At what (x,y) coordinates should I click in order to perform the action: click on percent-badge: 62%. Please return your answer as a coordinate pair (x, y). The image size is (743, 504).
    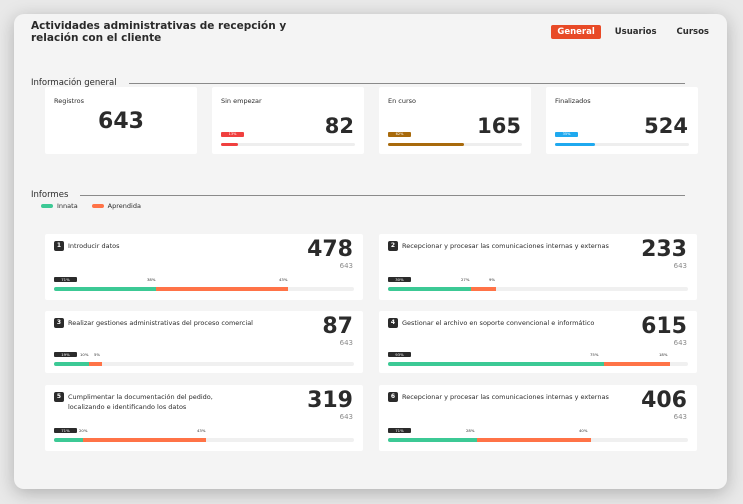
    Looking at the image, I should click on (399, 134).